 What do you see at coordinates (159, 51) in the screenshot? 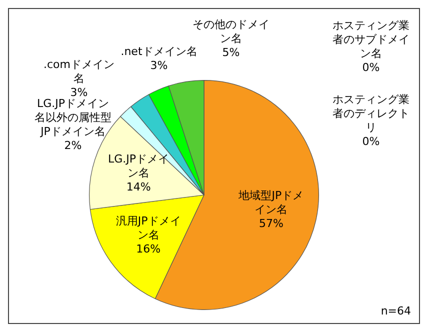
I see `slice-label: .netドメイン名` at bounding box center [159, 51].